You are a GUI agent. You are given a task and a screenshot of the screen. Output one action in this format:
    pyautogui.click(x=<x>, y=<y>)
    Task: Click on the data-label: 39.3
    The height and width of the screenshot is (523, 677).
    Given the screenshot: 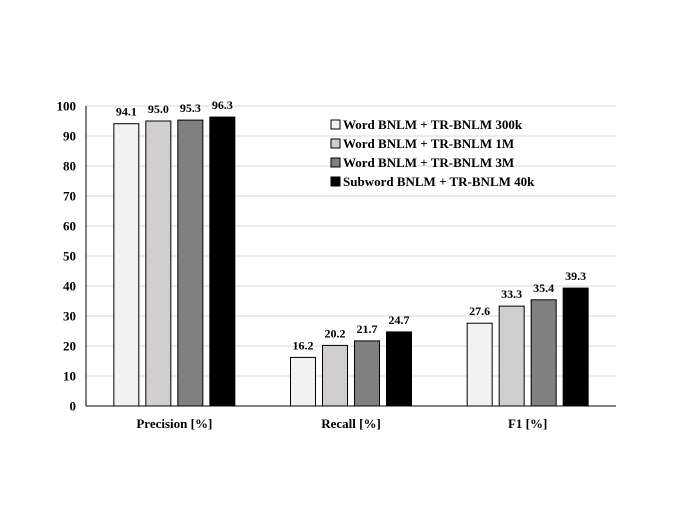 What is the action you would take?
    pyautogui.click(x=575, y=276)
    